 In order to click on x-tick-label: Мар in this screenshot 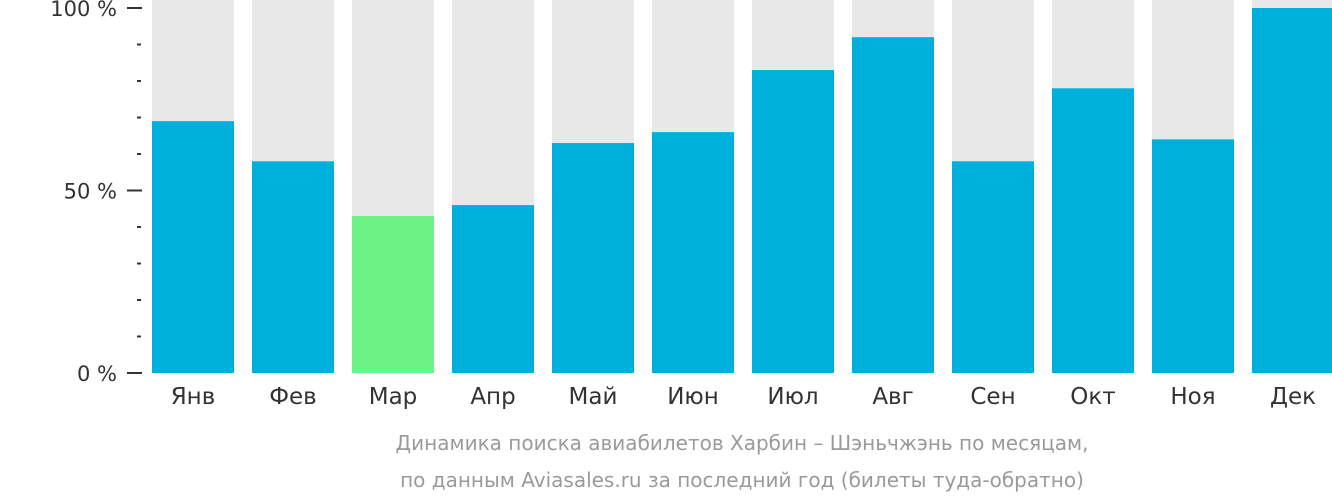, I will do `click(393, 397)`.